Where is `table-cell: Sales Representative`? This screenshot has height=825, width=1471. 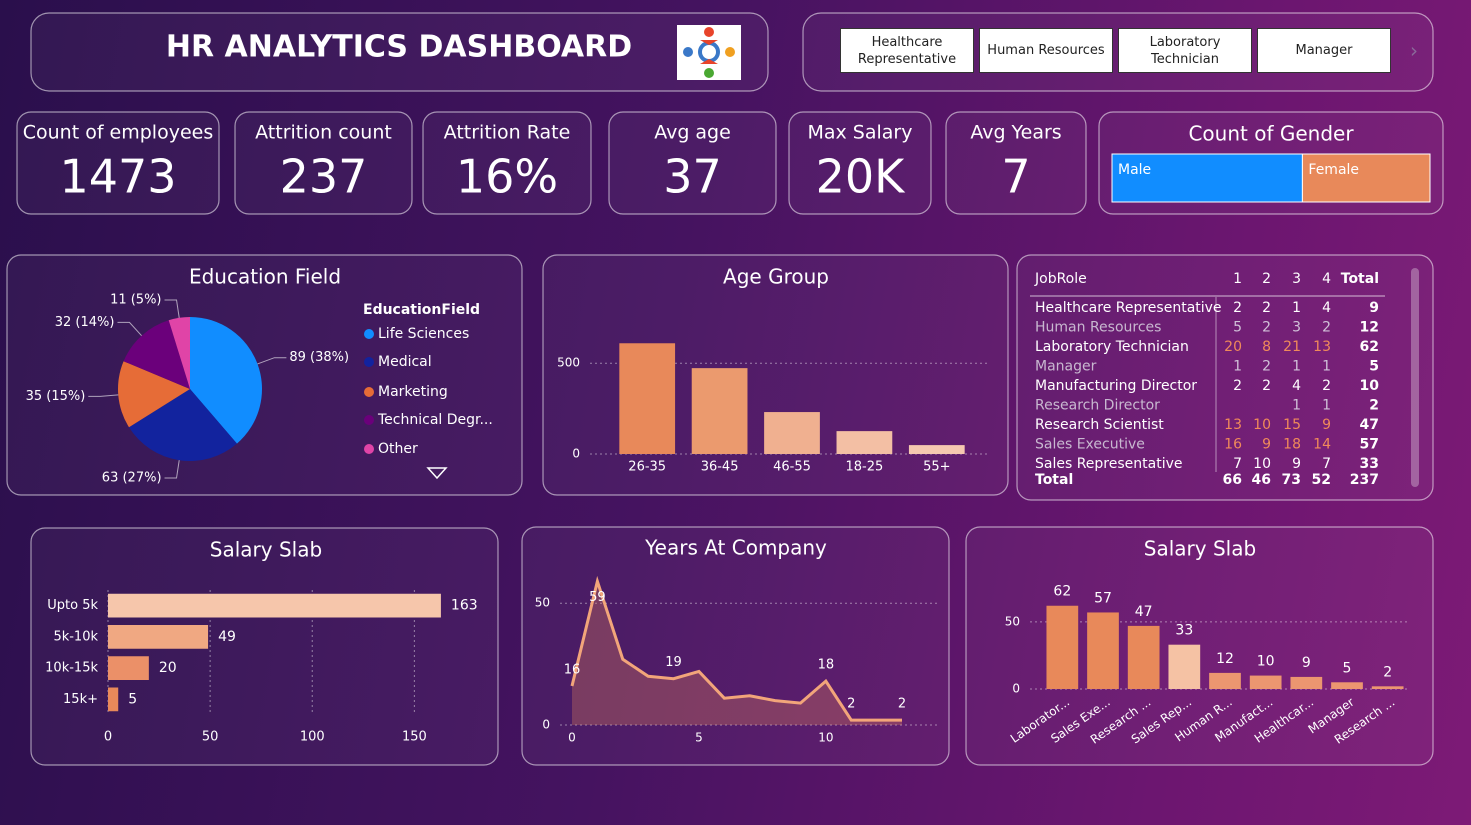
table-cell: Sales Representative is located at coordinates (1109, 464).